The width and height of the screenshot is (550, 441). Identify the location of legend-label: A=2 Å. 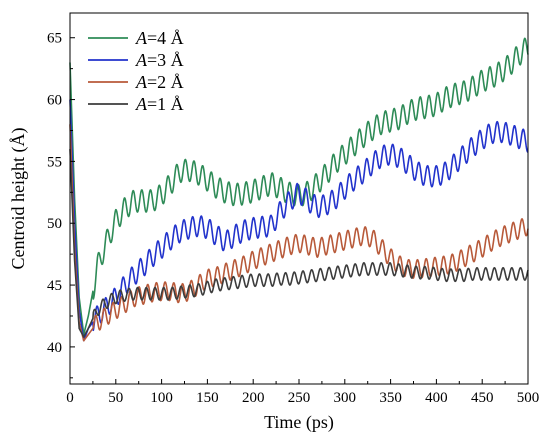
(159, 82).